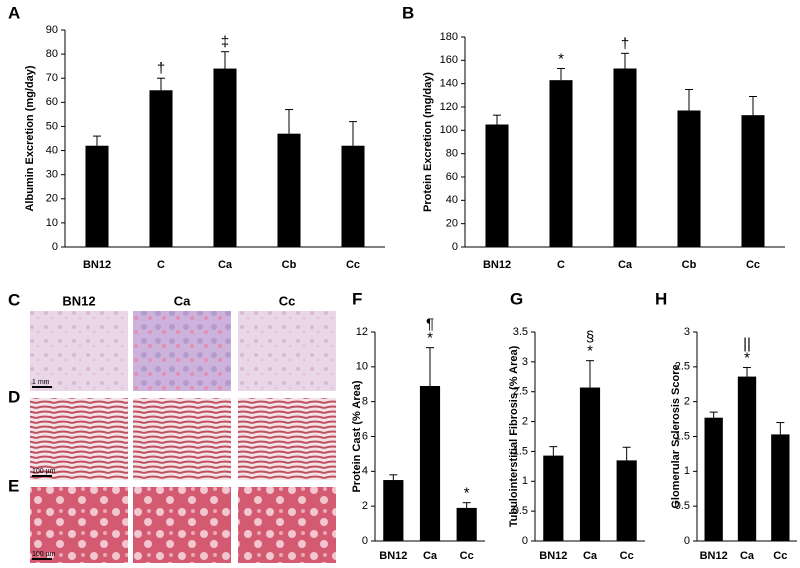 The image size is (800, 568). Describe the element at coordinates (590, 337) in the screenshot. I see `significance-mark: §` at that location.